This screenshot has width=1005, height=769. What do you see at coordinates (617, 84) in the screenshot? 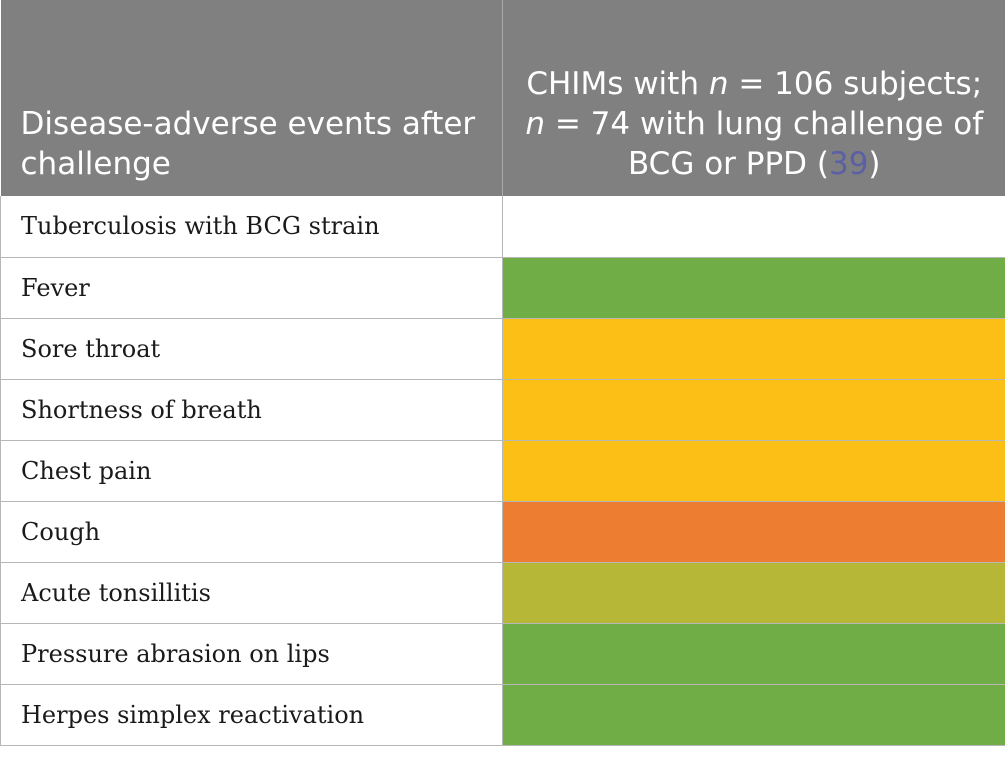
I see `column-header-chims-prefix: CHIMs with` at bounding box center [617, 84].